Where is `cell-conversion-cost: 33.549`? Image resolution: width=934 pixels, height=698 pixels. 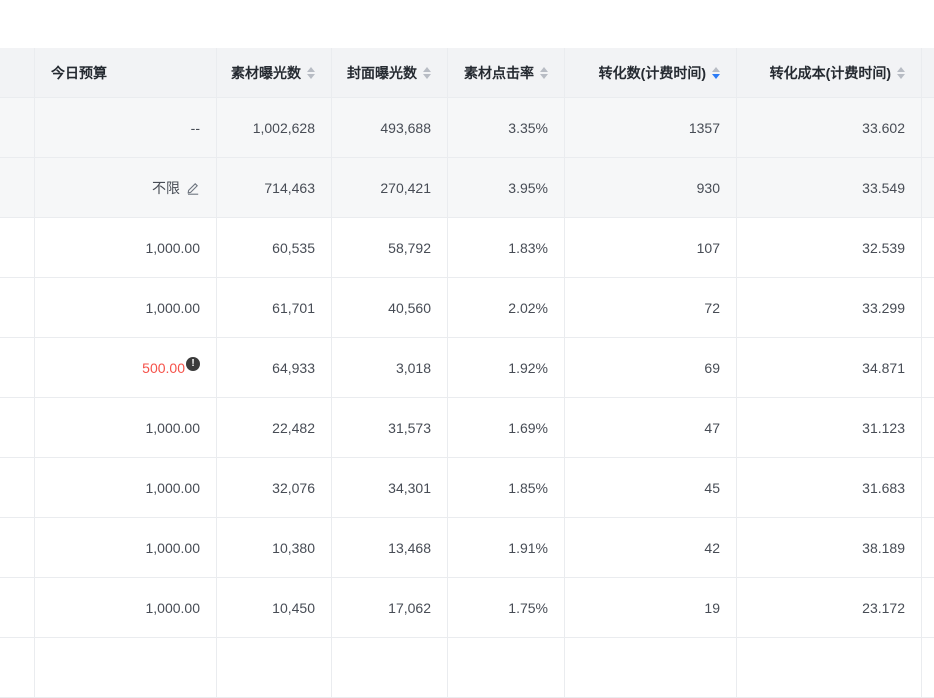
cell-conversion-cost: 33.549 is located at coordinates (829, 187).